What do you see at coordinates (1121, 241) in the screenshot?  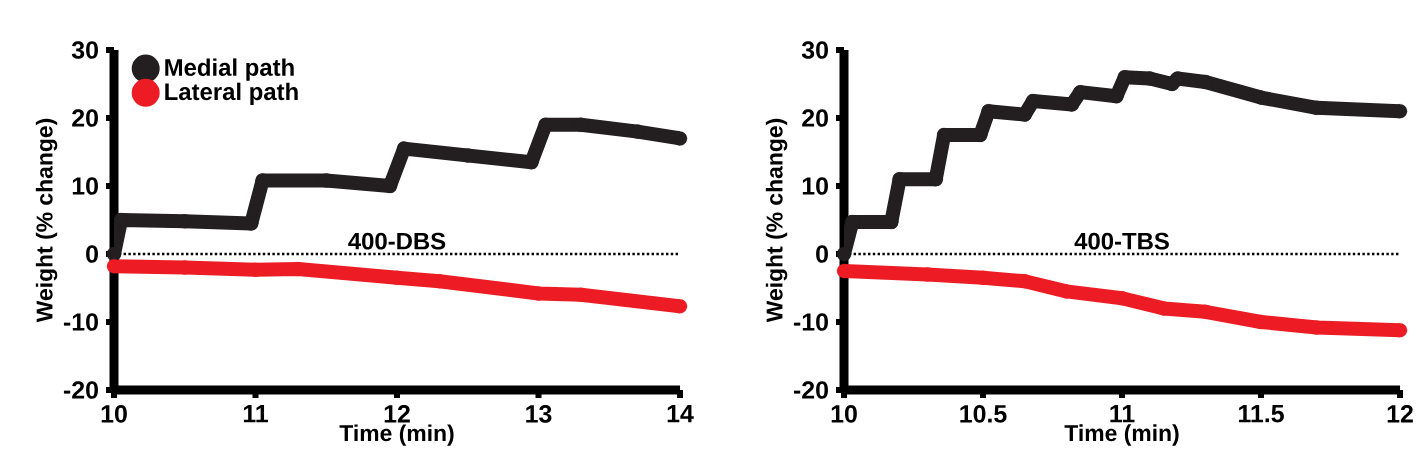 I see `ref-line-label: 400-TBS` at bounding box center [1121, 241].